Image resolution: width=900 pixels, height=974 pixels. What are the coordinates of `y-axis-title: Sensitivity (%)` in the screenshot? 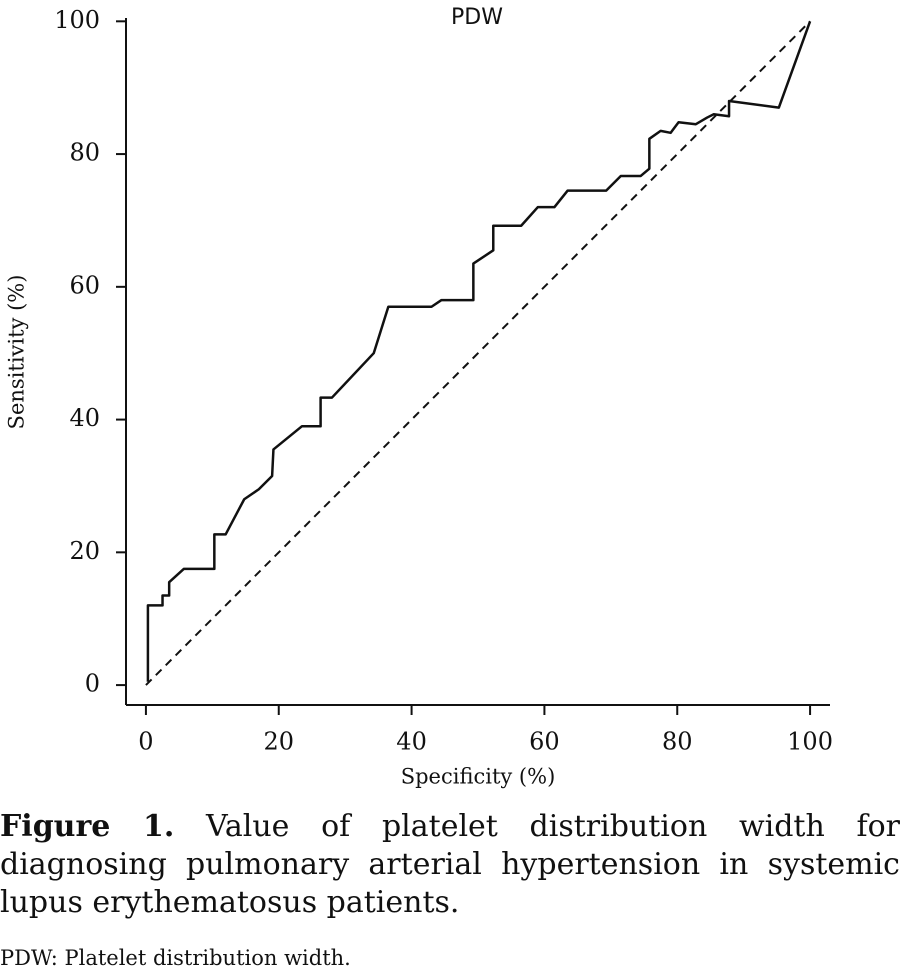 It's located at (17, 352).